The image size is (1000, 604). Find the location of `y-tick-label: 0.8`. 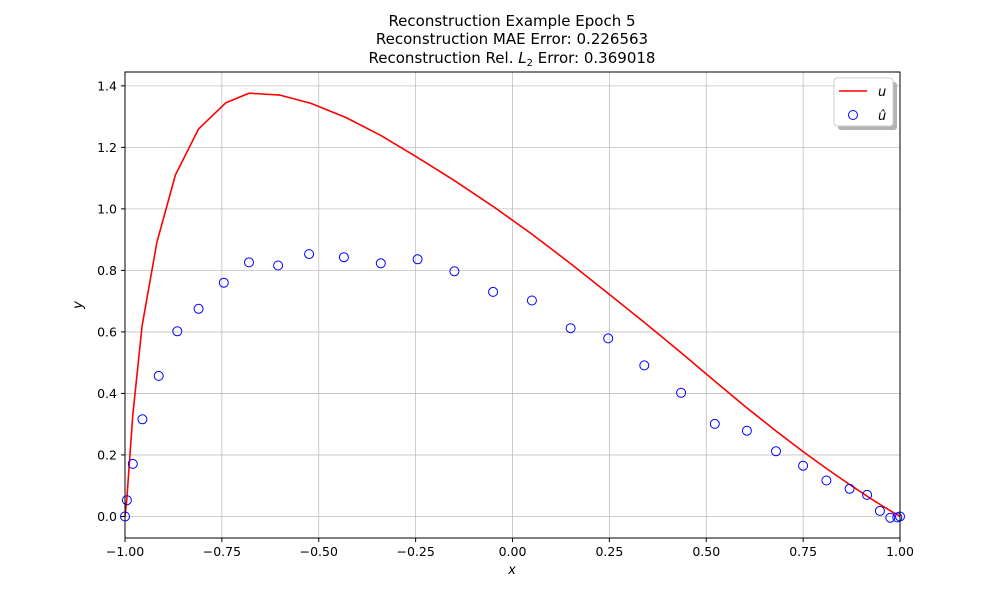

y-tick-label: 0.8 is located at coordinates (107, 270).